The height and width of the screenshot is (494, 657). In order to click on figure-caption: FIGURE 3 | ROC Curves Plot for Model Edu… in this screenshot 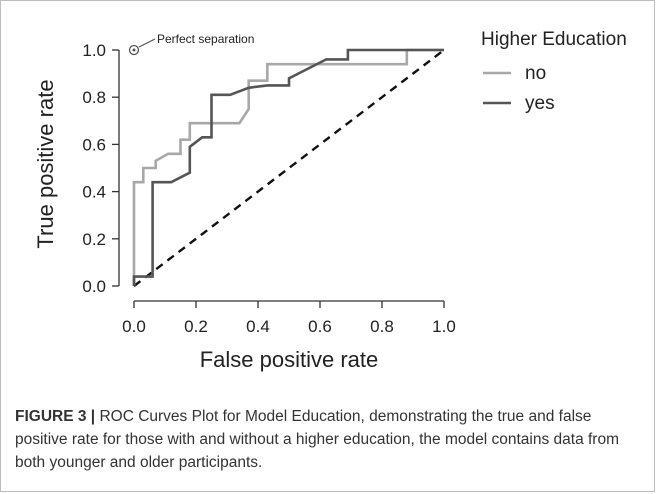, I will do `click(328, 439)`.